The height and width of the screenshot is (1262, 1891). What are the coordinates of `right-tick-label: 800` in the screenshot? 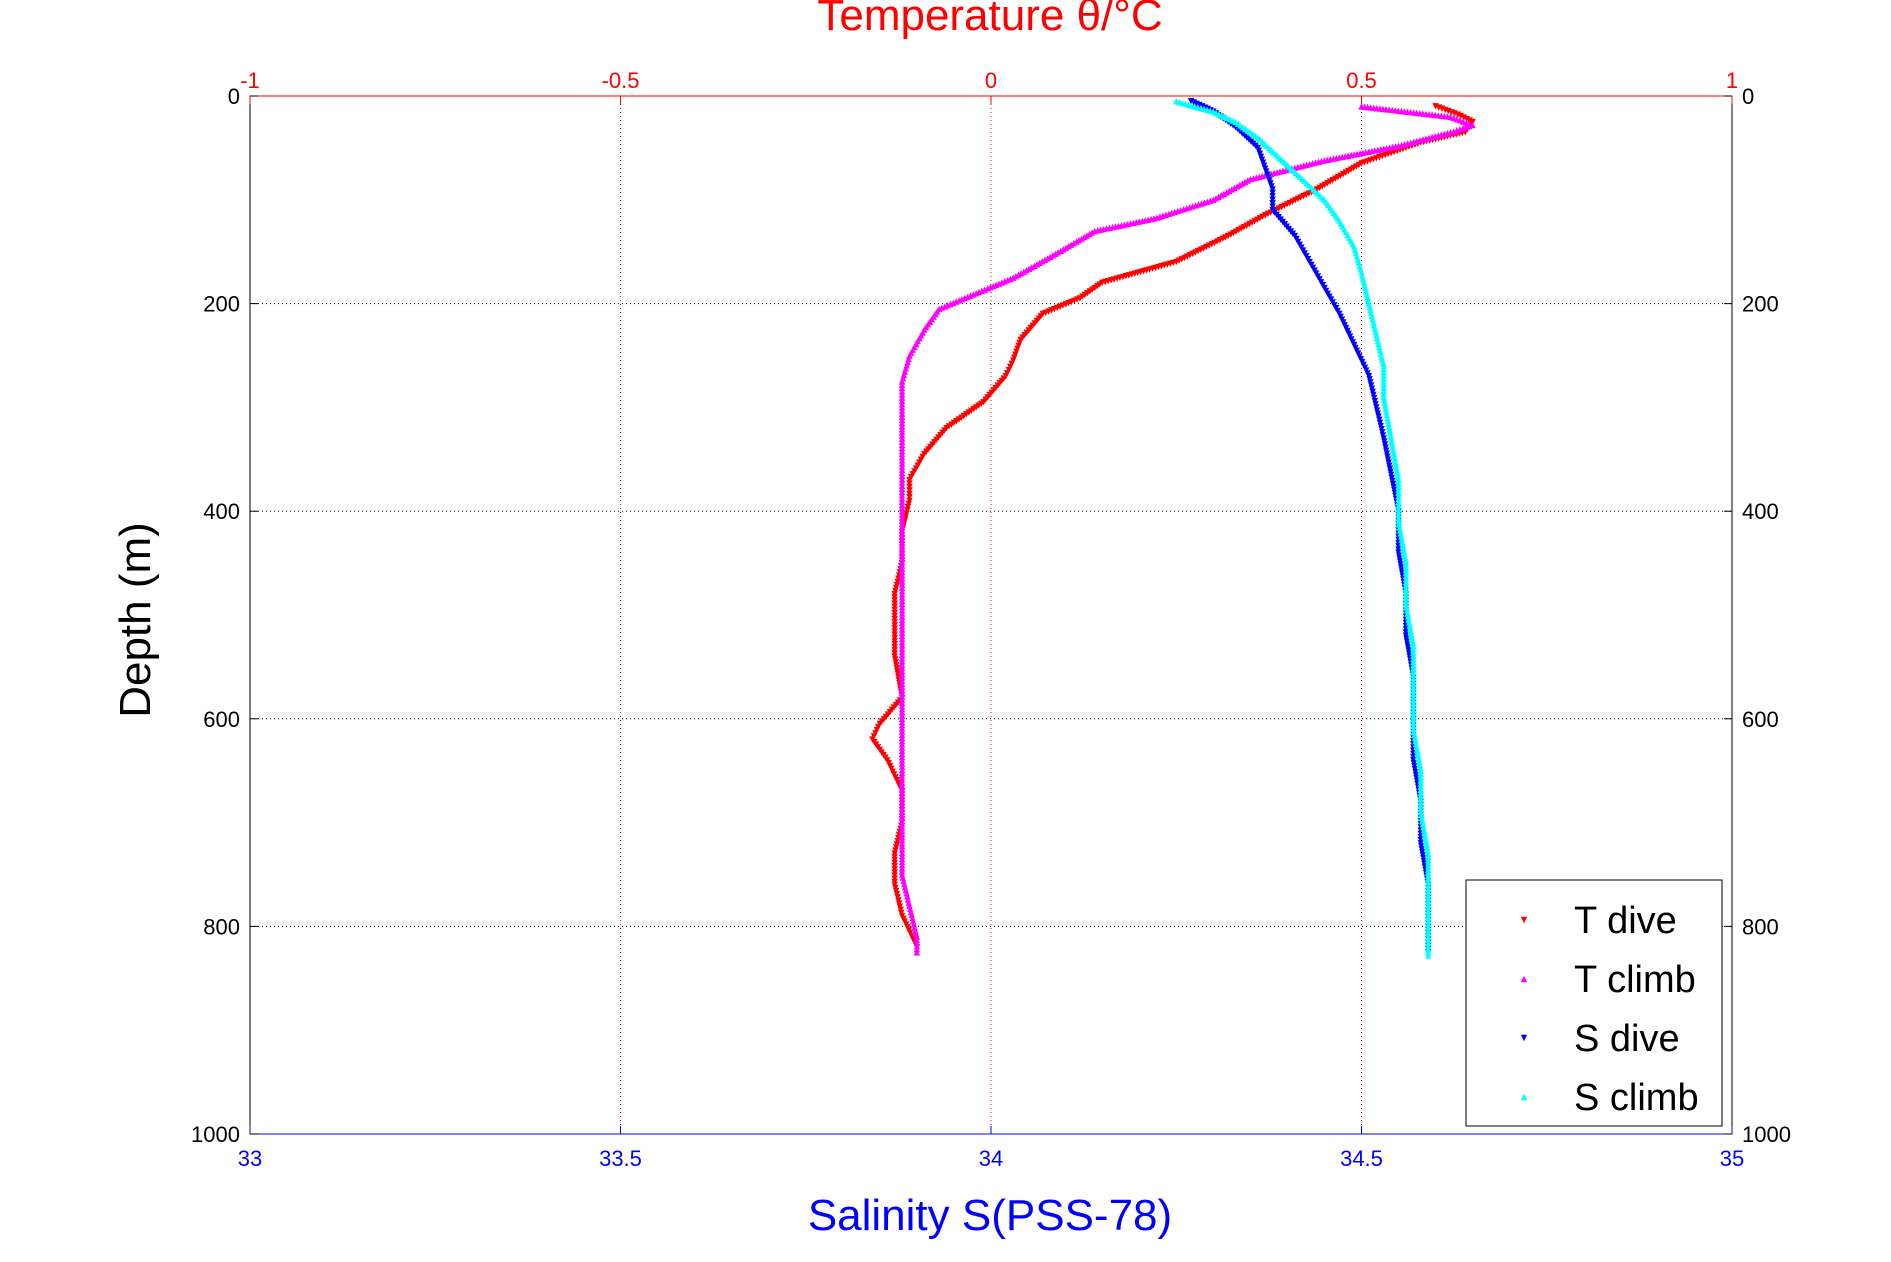 It's located at (1760, 926).